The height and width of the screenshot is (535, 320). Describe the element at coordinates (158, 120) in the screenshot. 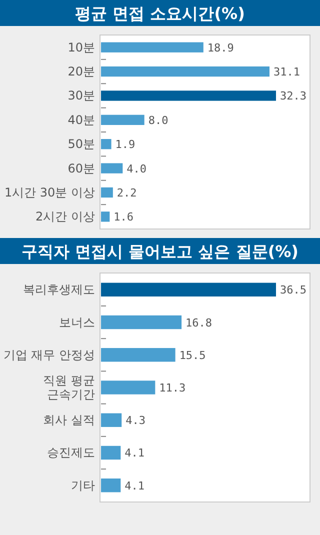

I see `data-label: 8.0` at that location.